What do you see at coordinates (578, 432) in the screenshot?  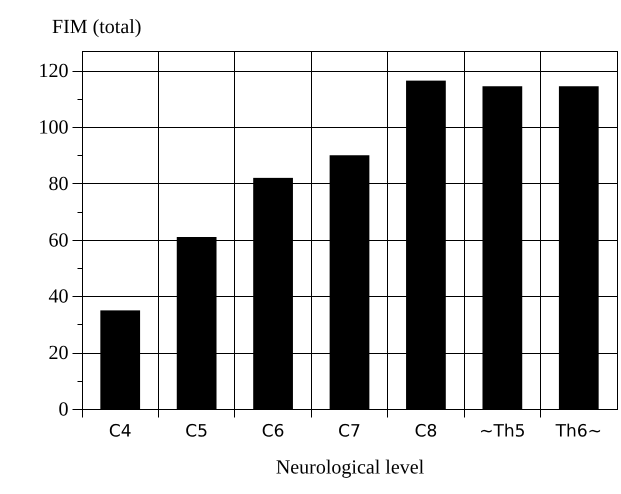 I see `x-tick-label: Th6~` at bounding box center [578, 432].